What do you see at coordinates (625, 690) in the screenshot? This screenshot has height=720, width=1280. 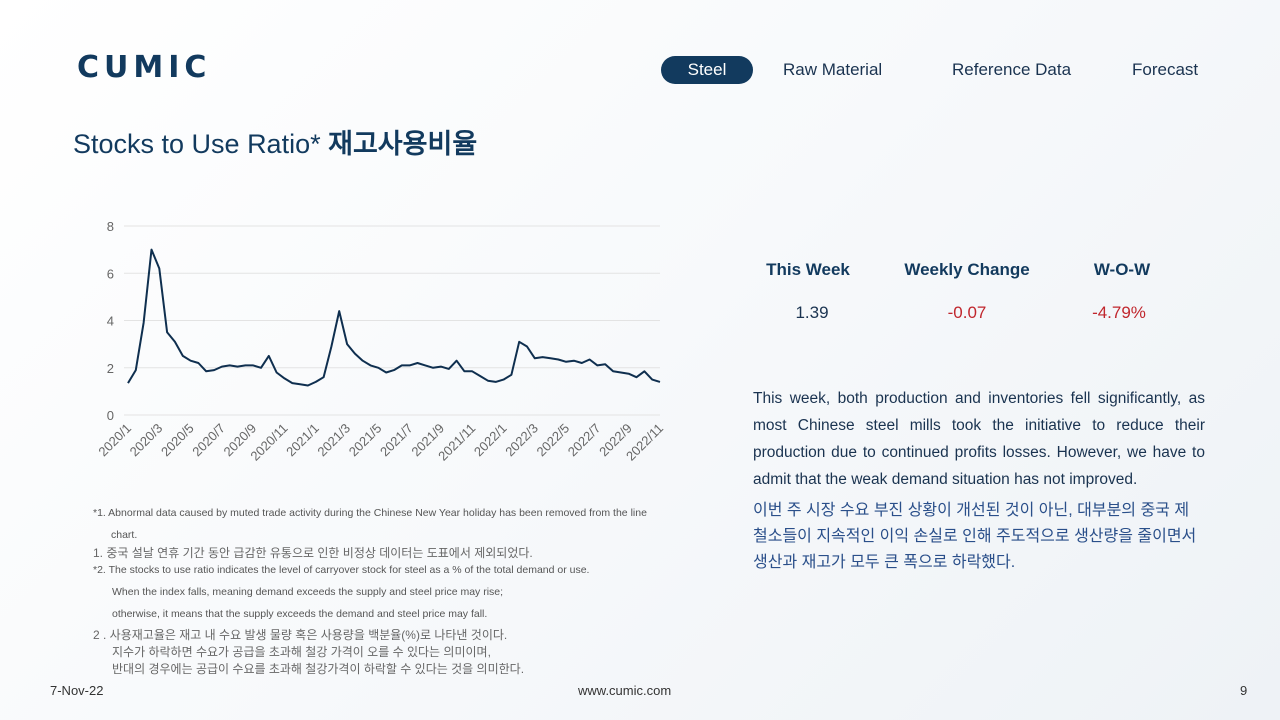 I see `footer-url: www.cumic.com` at bounding box center [625, 690].